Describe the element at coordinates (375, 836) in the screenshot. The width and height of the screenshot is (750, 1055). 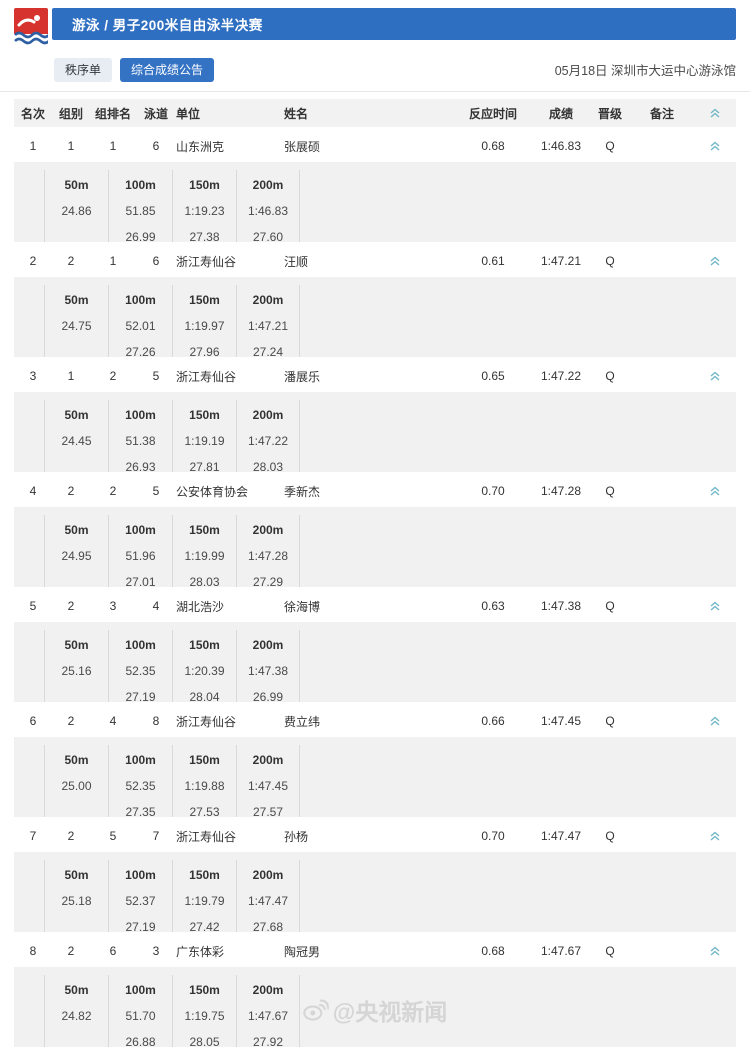
I see `result-row: 7 2 5 7 浙江寿仙谷 孙杨 0.70 1:47.47 Q` at that location.